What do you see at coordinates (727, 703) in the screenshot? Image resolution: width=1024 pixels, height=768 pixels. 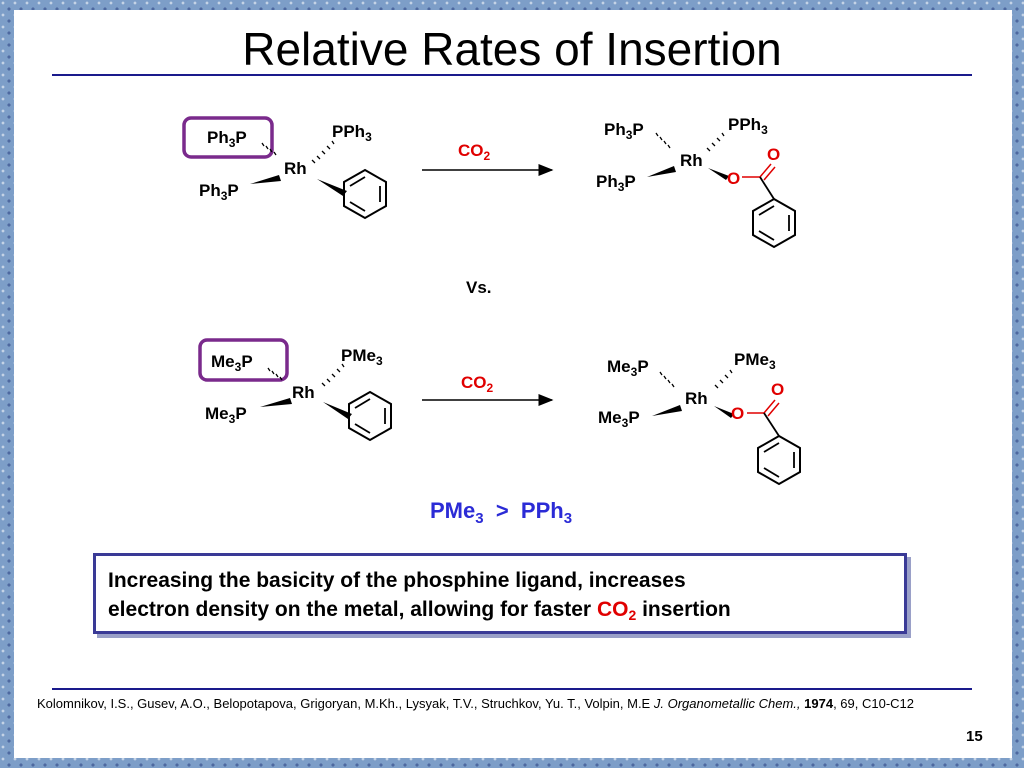 I see `citation-journal: J. Organometallic Chem.,` at bounding box center [727, 703].